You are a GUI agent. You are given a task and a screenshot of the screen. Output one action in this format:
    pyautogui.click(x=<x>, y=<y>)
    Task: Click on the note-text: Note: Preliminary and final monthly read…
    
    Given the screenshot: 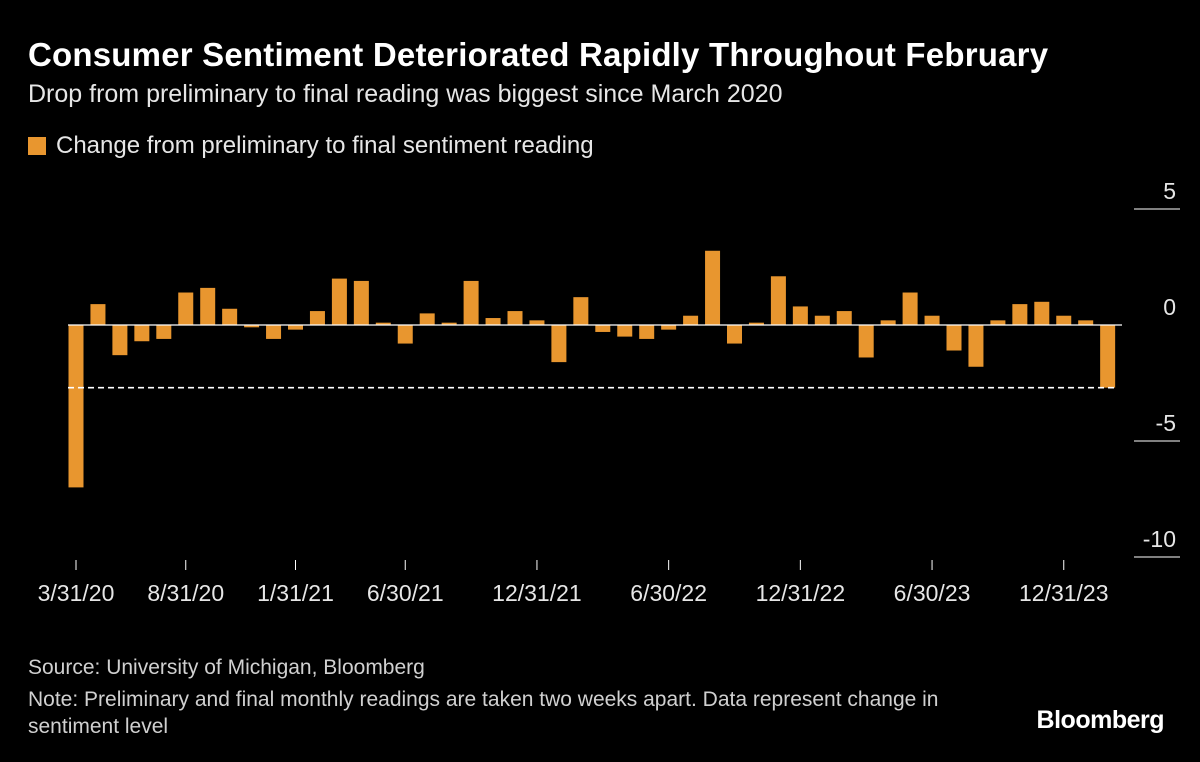 What is the action you would take?
    pyautogui.click(x=483, y=713)
    